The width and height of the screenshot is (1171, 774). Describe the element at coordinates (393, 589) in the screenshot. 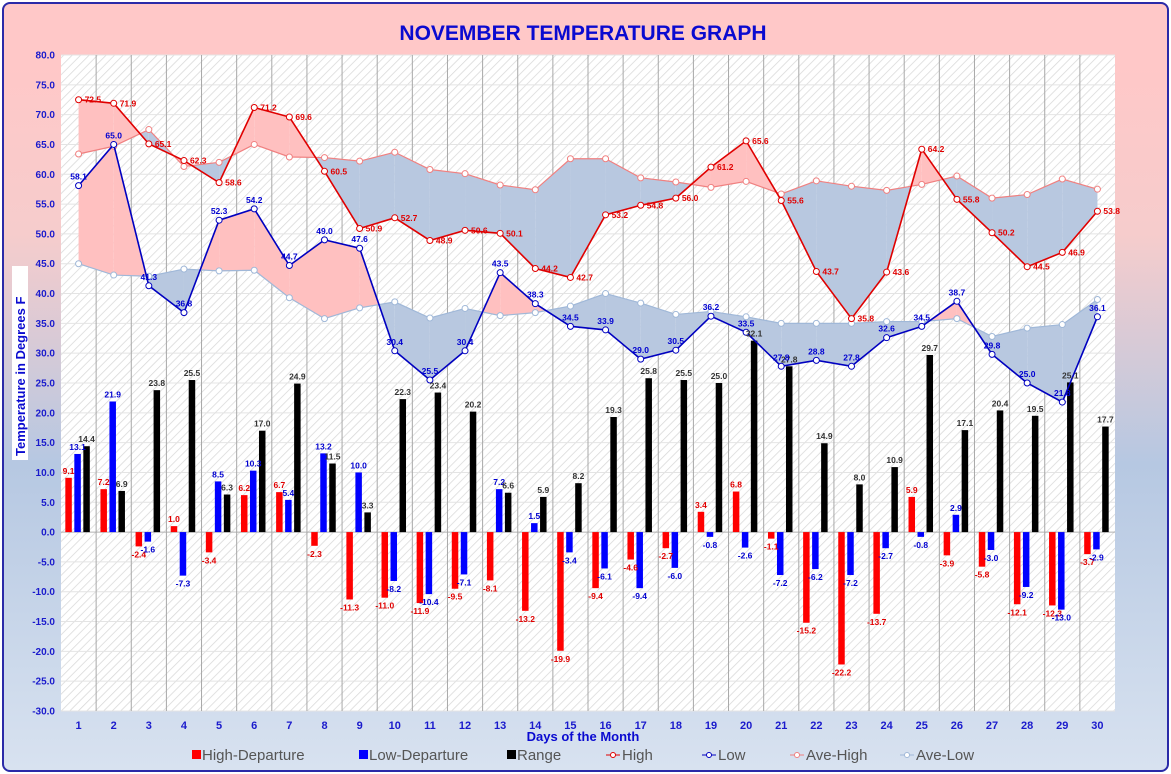

I see `low-departure-label: -8.2` at that location.